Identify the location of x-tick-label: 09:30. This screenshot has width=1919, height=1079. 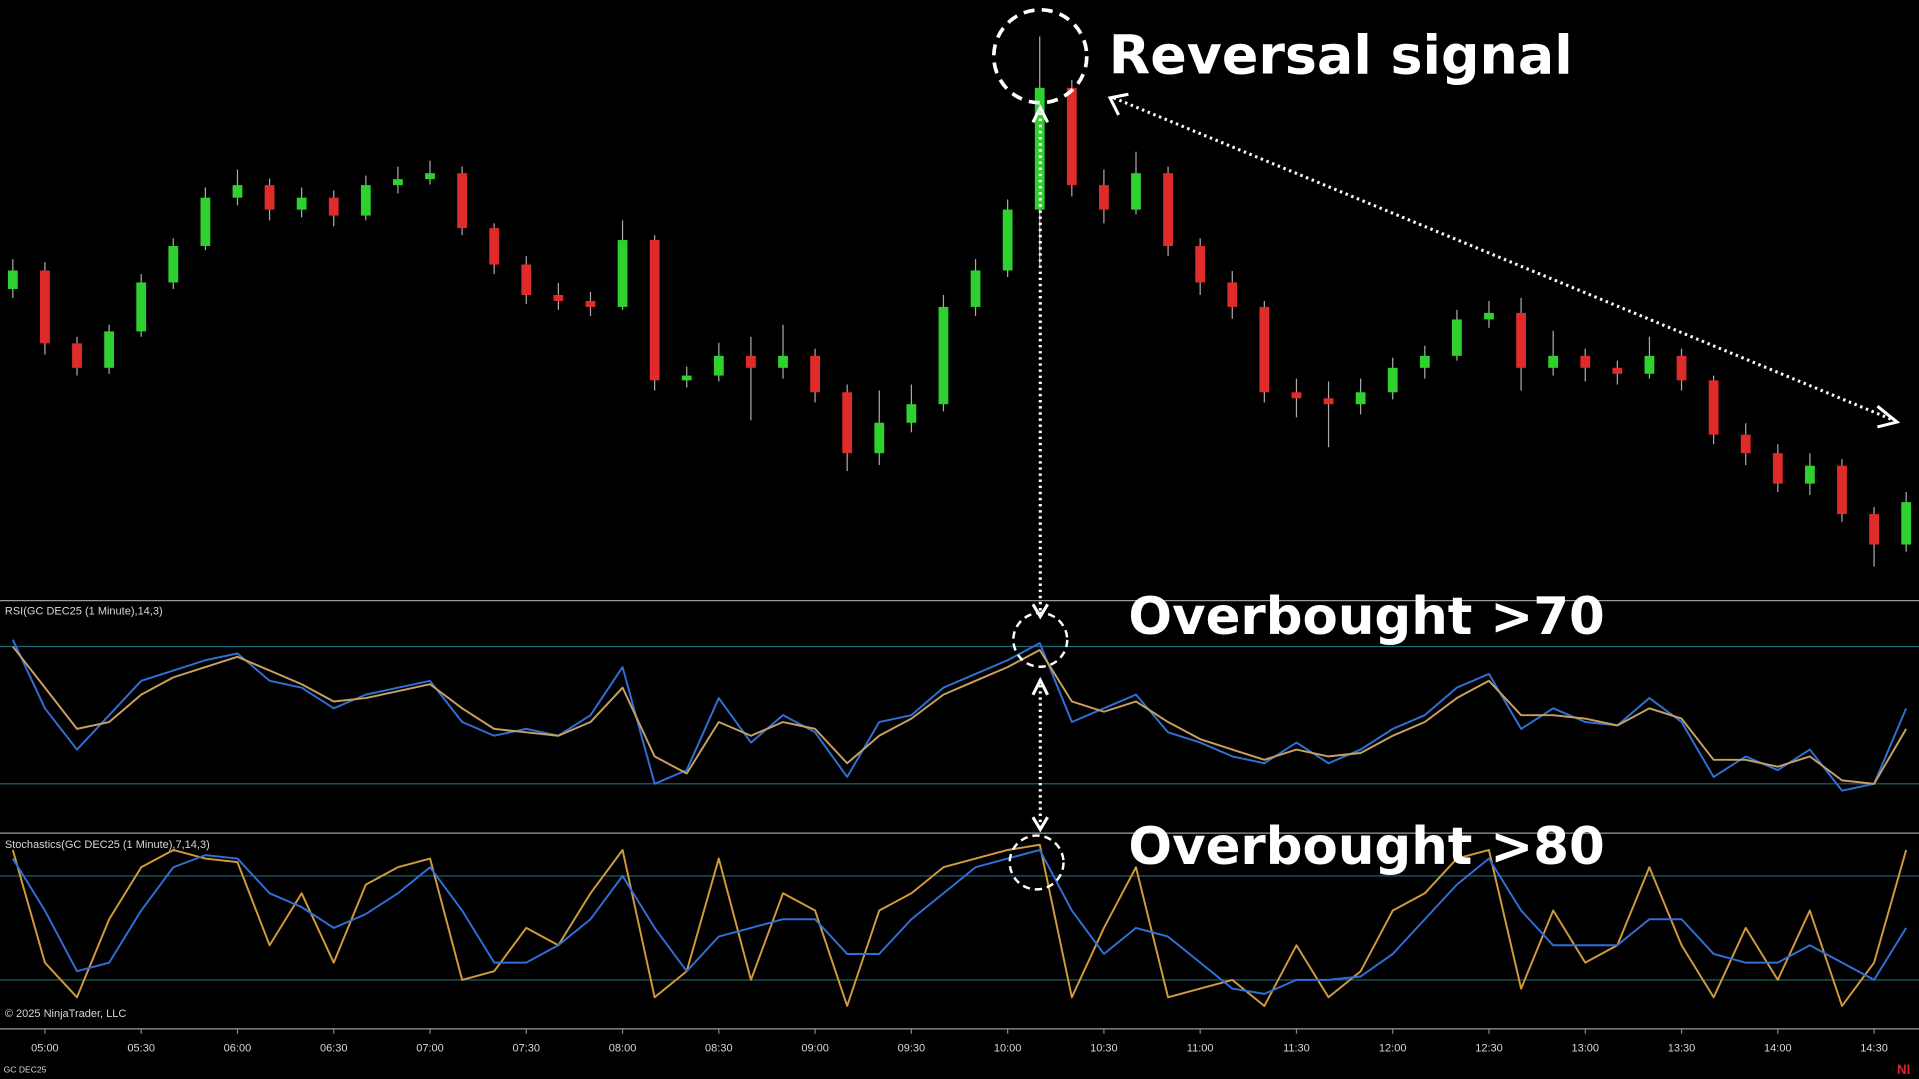
(912, 1048).